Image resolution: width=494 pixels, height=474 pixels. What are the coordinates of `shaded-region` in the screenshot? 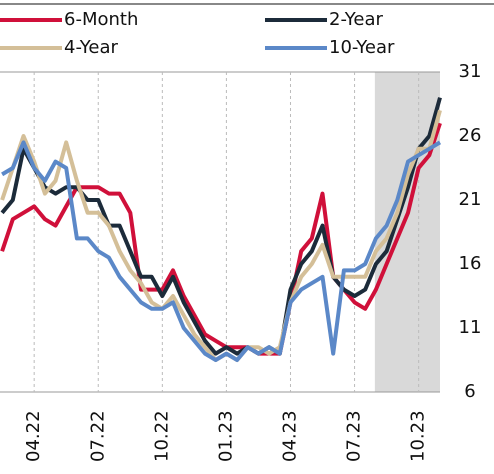 It's located at (407, 232).